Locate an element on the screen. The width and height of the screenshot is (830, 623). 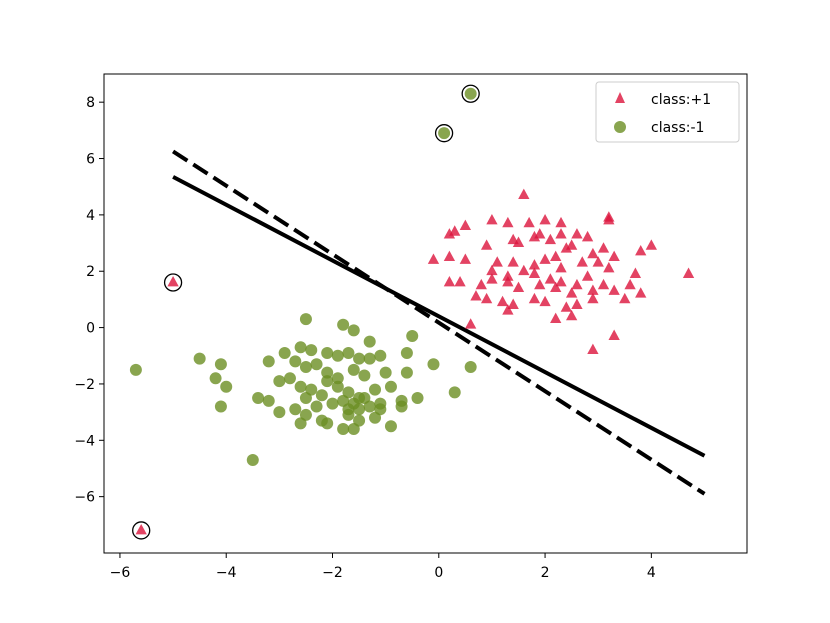
x-tick-label: −2 is located at coordinates (332, 573).